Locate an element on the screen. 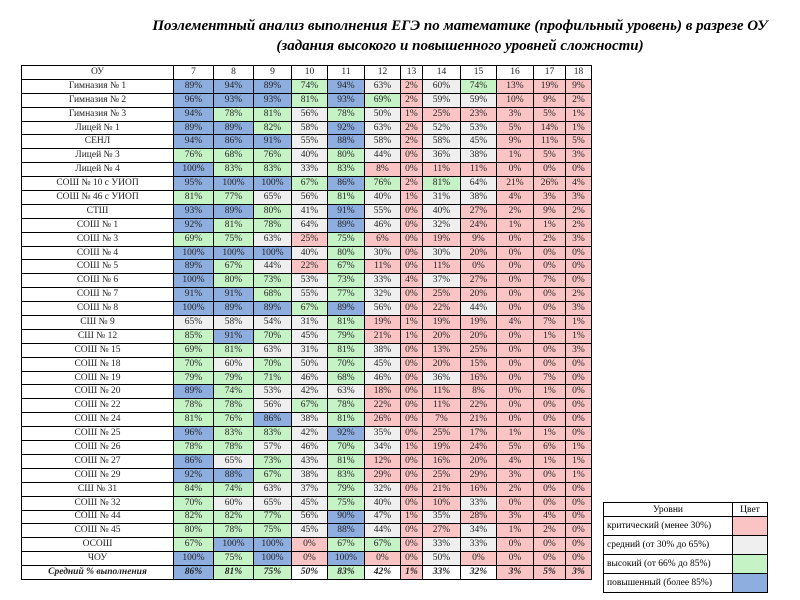  score-cell: 20% is located at coordinates (441, 336).